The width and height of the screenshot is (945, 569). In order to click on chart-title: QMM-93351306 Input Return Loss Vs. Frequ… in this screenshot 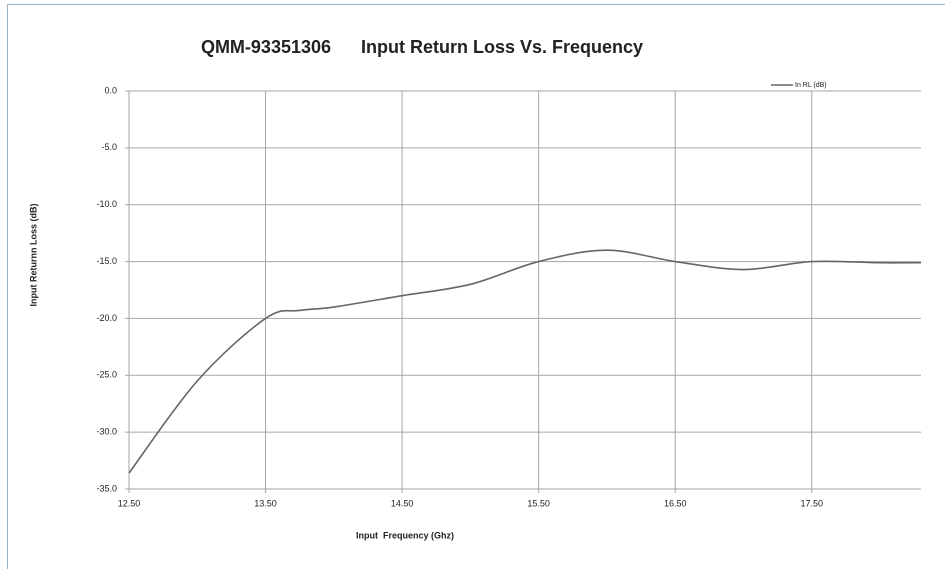, I will do `click(422, 47)`.